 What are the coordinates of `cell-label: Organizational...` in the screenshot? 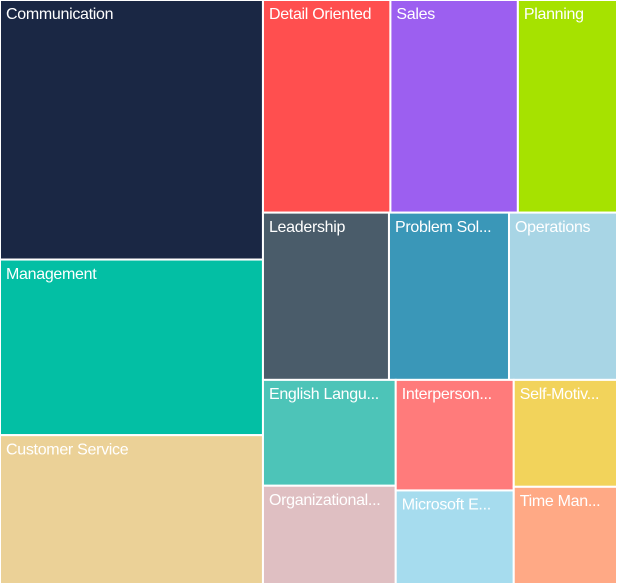 It's located at (324, 500).